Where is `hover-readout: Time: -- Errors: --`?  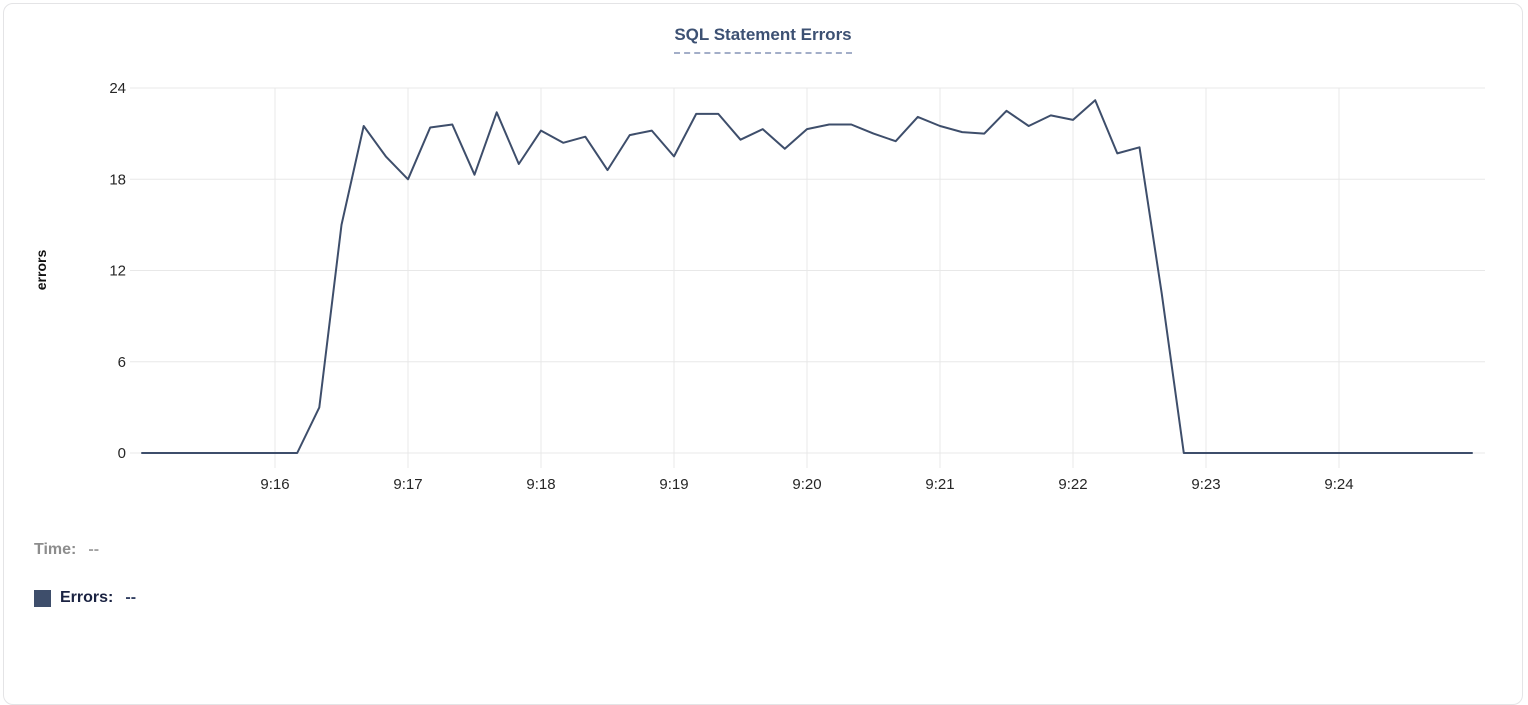
hover-readout: Time: -- Errors: -- is located at coordinates (763, 574).